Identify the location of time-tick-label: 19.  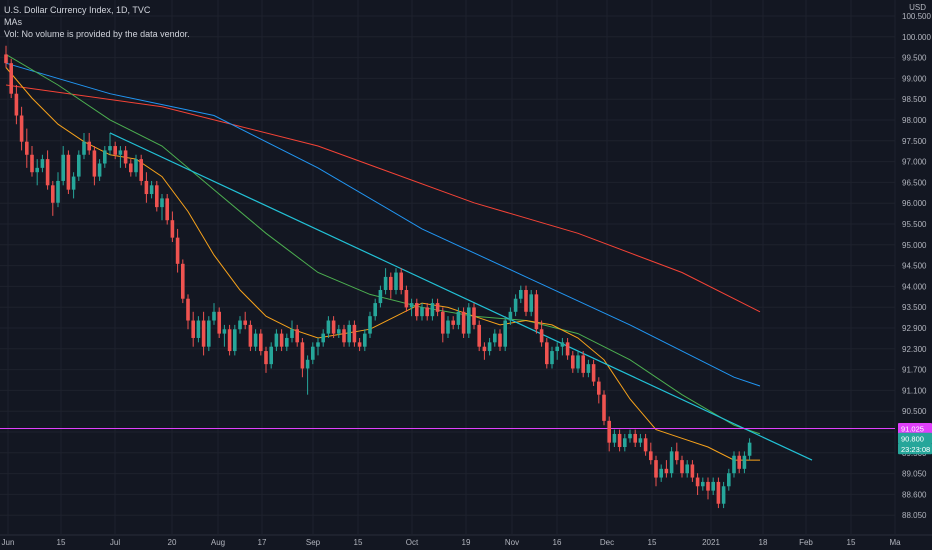
(466, 542).